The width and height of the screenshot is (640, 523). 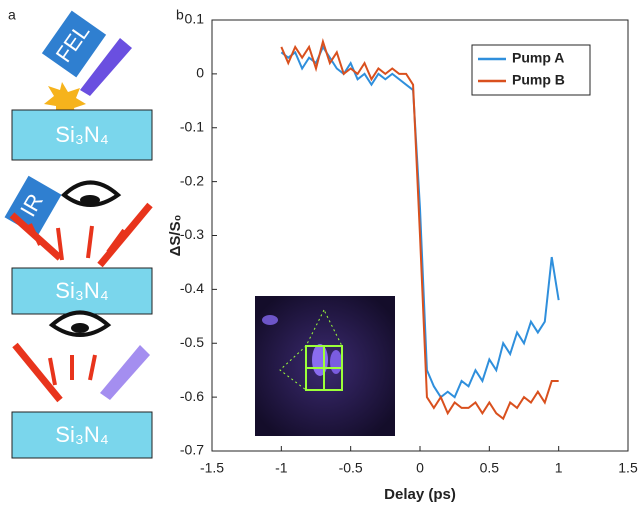 I want to click on x-tick-label: 1, so click(x=559, y=468).